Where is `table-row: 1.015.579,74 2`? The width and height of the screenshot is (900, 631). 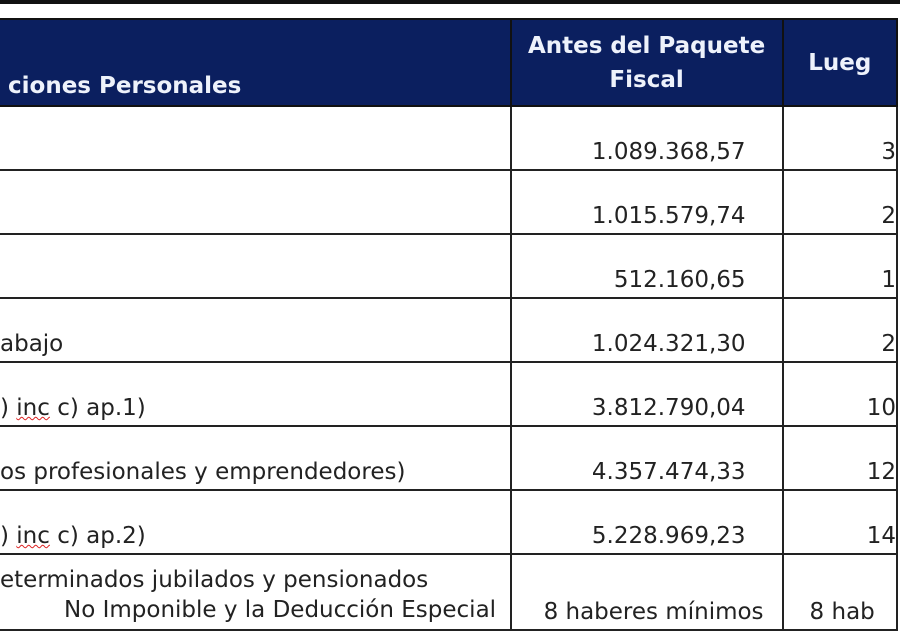
table-row: 1.015.579,74 2 is located at coordinates (449, 202).